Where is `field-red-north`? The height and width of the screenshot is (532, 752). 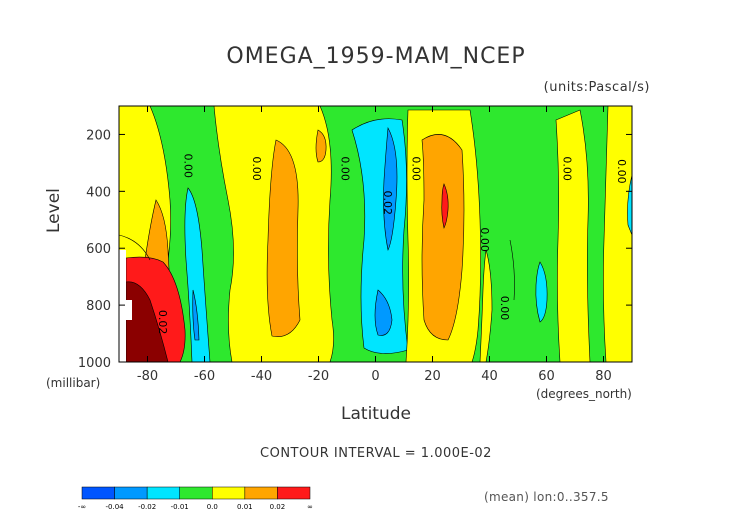
field-red-north is located at coordinates (445, 206).